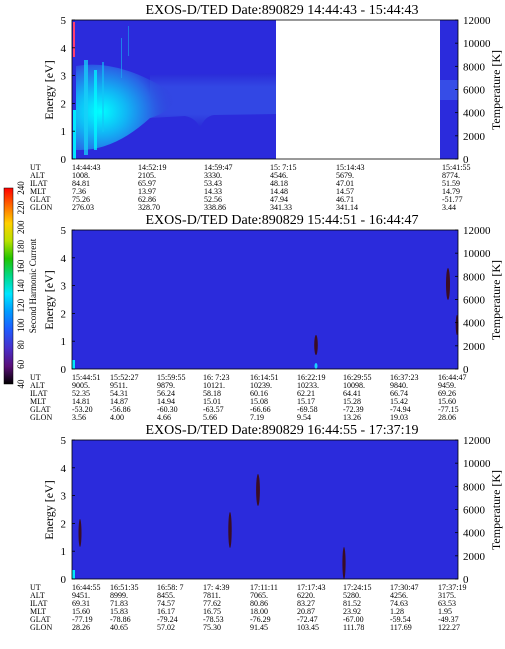 Image resolution: width=505 pixels, height=649 pixels. What do you see at coordinates (357, 377) in the screenshot?
I see `orbit-value: 16:29:55` at bounding box center [357, 377].